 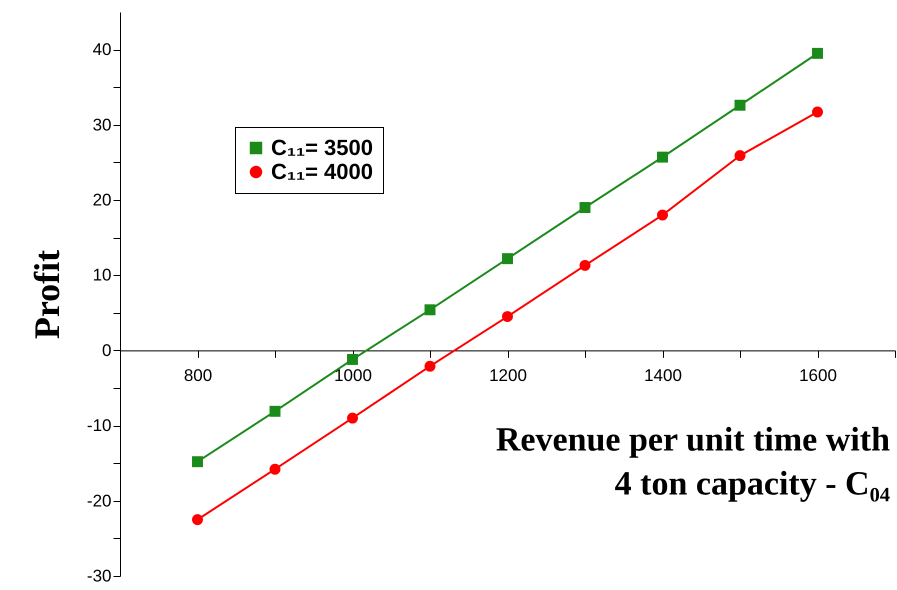 What do you see at coordinates (99, 576) in the screenshot?
I see `y-tick-label: -30` at bounding box center [99, 576].